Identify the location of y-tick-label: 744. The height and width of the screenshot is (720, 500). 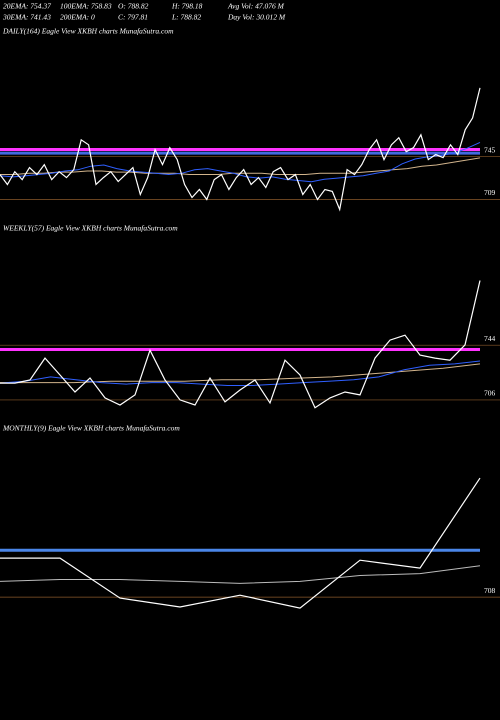
(490, 338).